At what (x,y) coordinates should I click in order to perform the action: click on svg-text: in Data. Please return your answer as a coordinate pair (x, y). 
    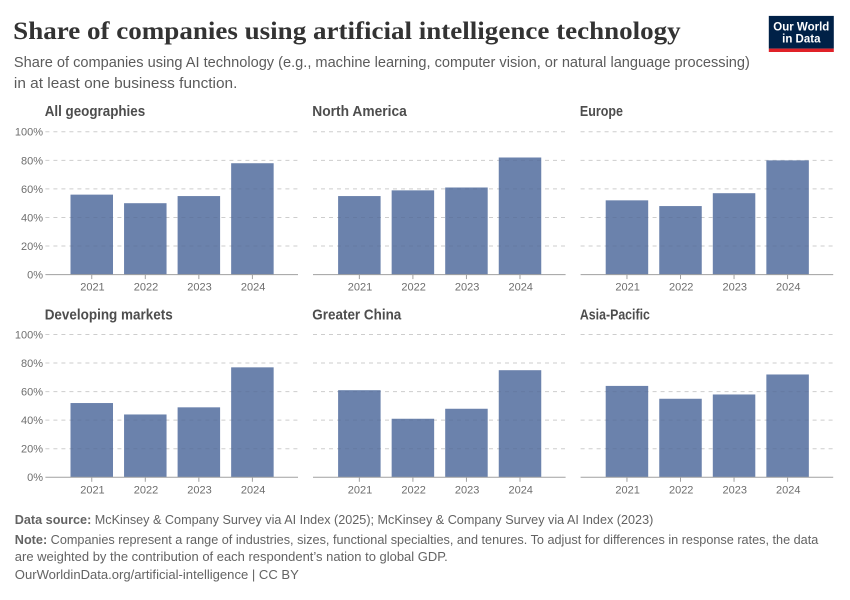
    Looking at the image, I should click on (801, 40).